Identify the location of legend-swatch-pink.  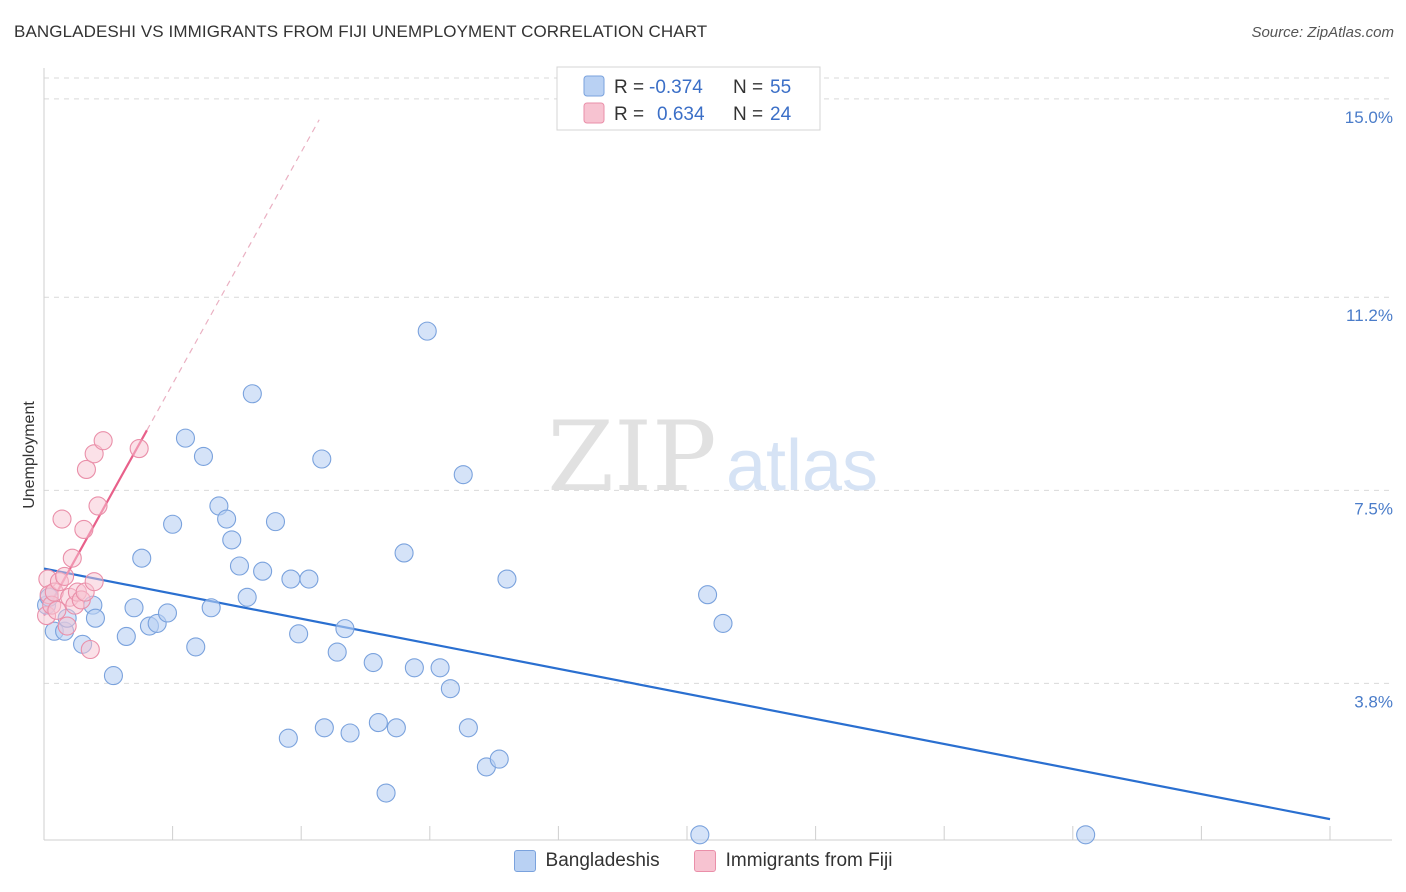
(704, 861).